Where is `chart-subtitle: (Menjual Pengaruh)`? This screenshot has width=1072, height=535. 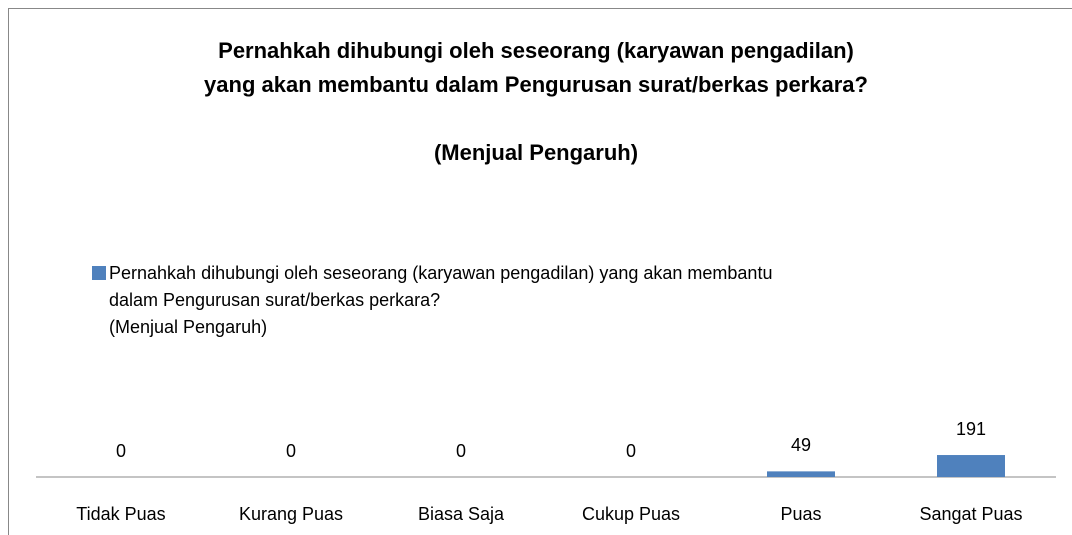
chart-subtitle: (Menjual Pengaruh) is located at coordinates (536, 152).